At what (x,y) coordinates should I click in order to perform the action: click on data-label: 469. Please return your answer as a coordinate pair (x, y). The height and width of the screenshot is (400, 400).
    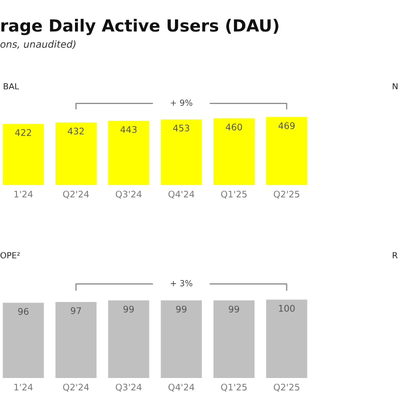
    Looking at the image, I should click on (286, 126).